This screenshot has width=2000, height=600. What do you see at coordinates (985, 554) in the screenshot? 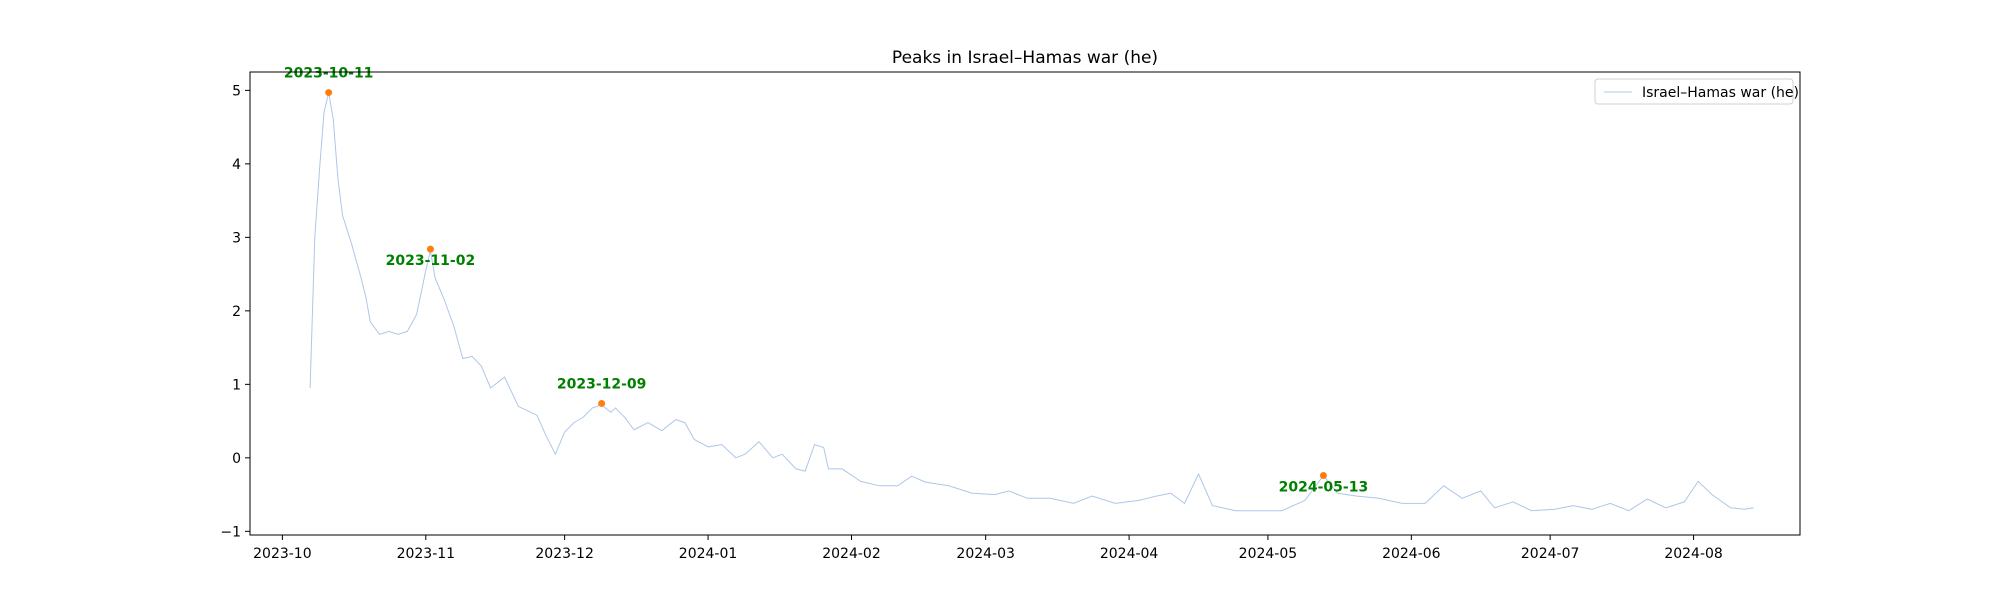
I see `x-tick-label-5: 2024-03` at bounding box center [985, 554].